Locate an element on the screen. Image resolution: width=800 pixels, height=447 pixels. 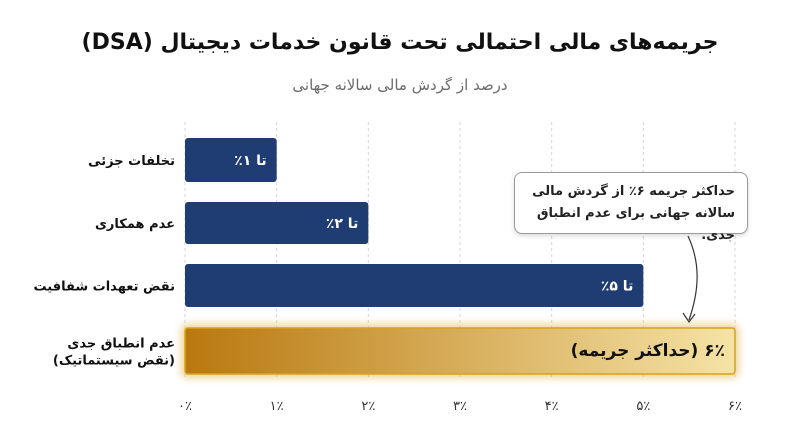
x-tick-label-0: ۰٪ is located at coordinates (185, 406).